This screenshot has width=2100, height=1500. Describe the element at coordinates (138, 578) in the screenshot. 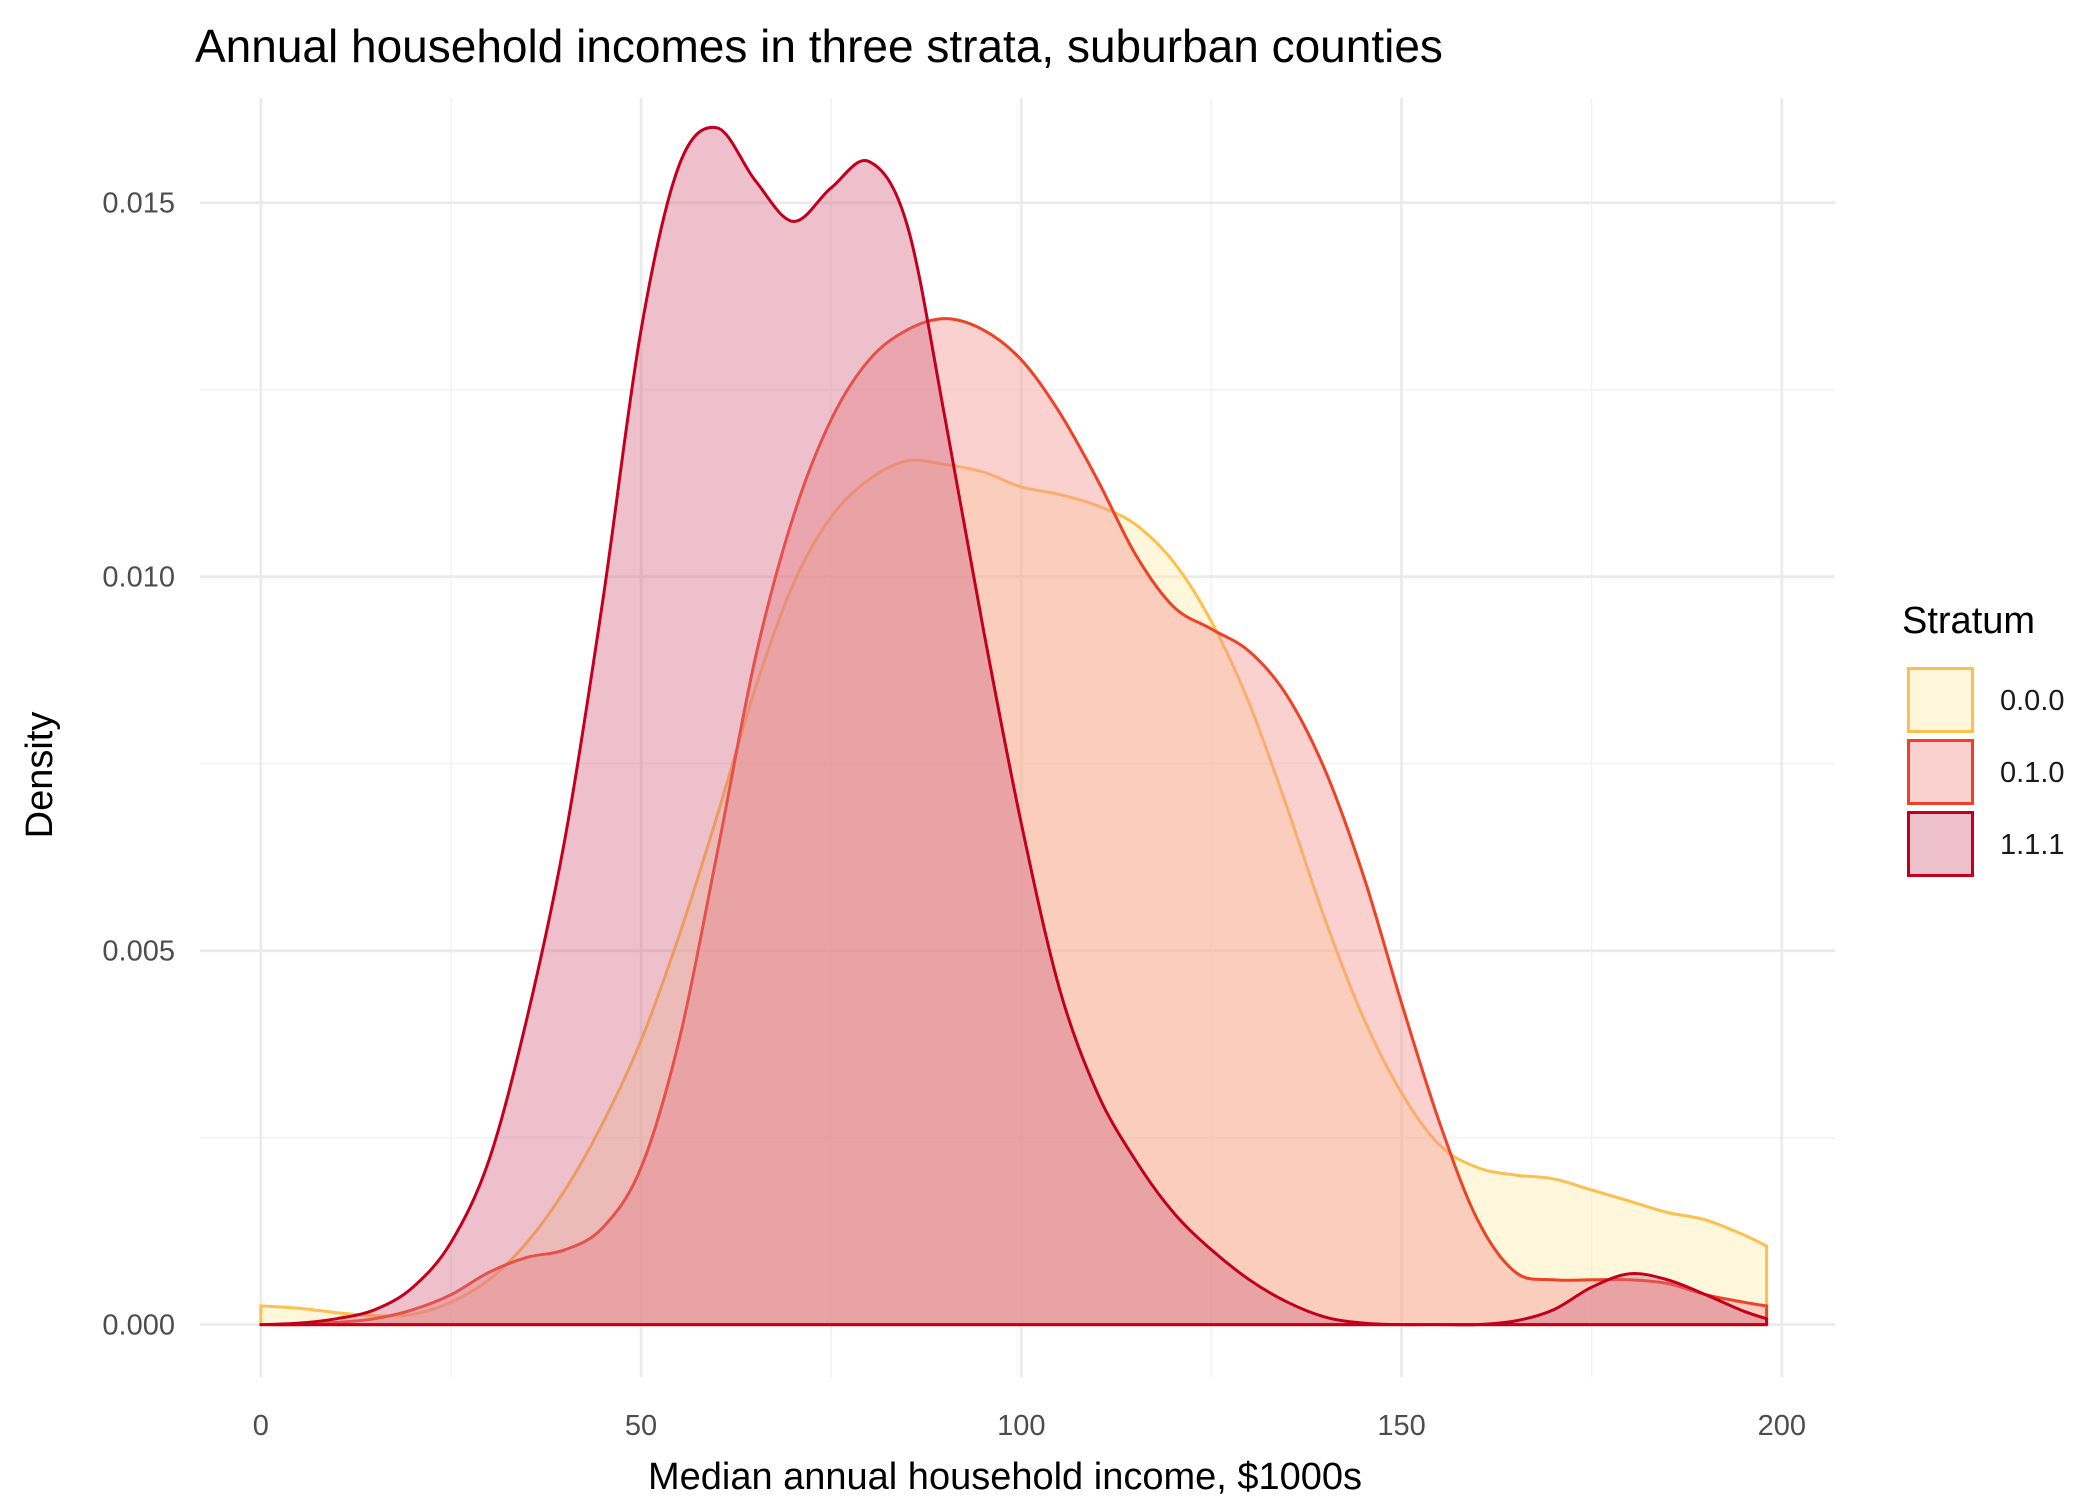

I see `y-tick-label: 0.010` at that location.